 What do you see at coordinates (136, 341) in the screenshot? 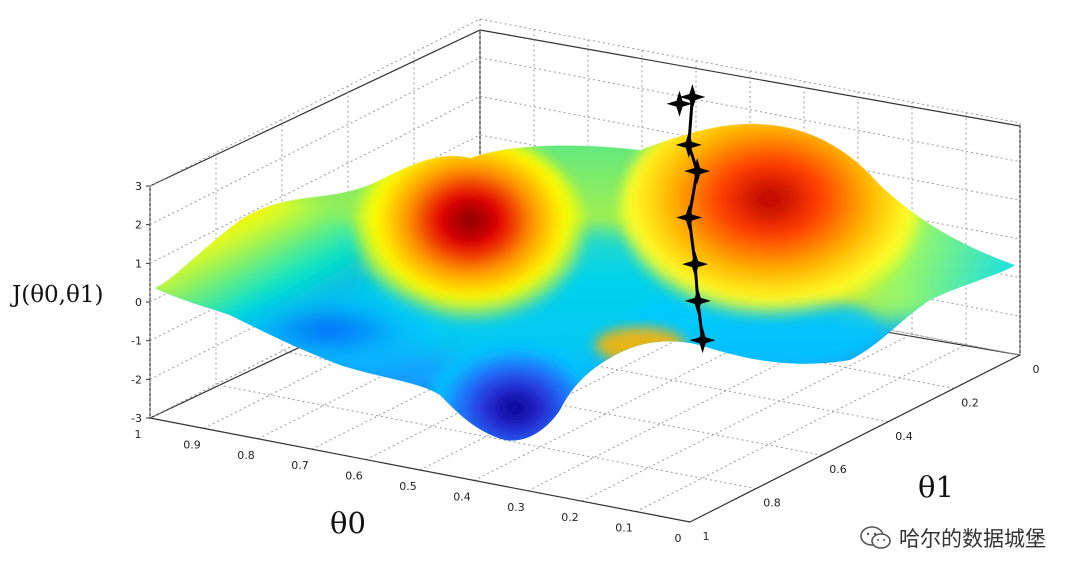
I see `z-tick-label: -1` at bounding box center [136, 341].